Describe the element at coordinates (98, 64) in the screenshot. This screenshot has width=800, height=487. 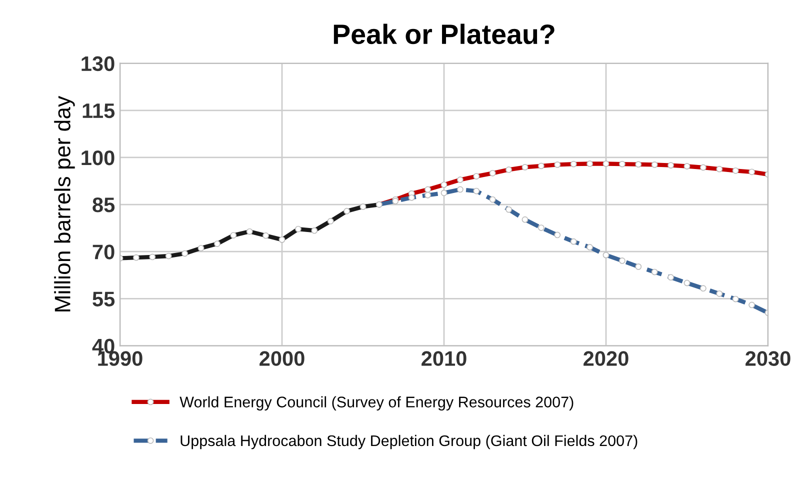
I see `y-tick-label: 130` at that location.